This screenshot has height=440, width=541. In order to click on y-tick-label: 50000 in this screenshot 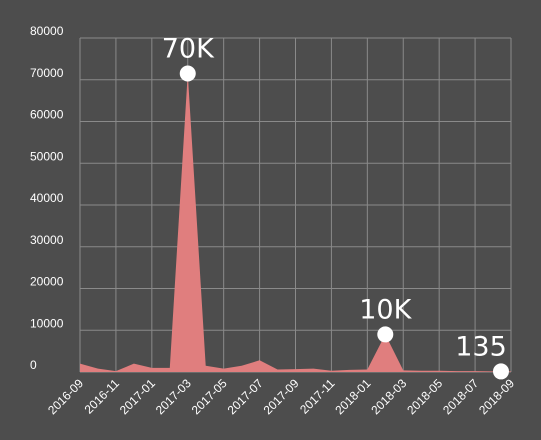, I will do `click(47, 156)`.